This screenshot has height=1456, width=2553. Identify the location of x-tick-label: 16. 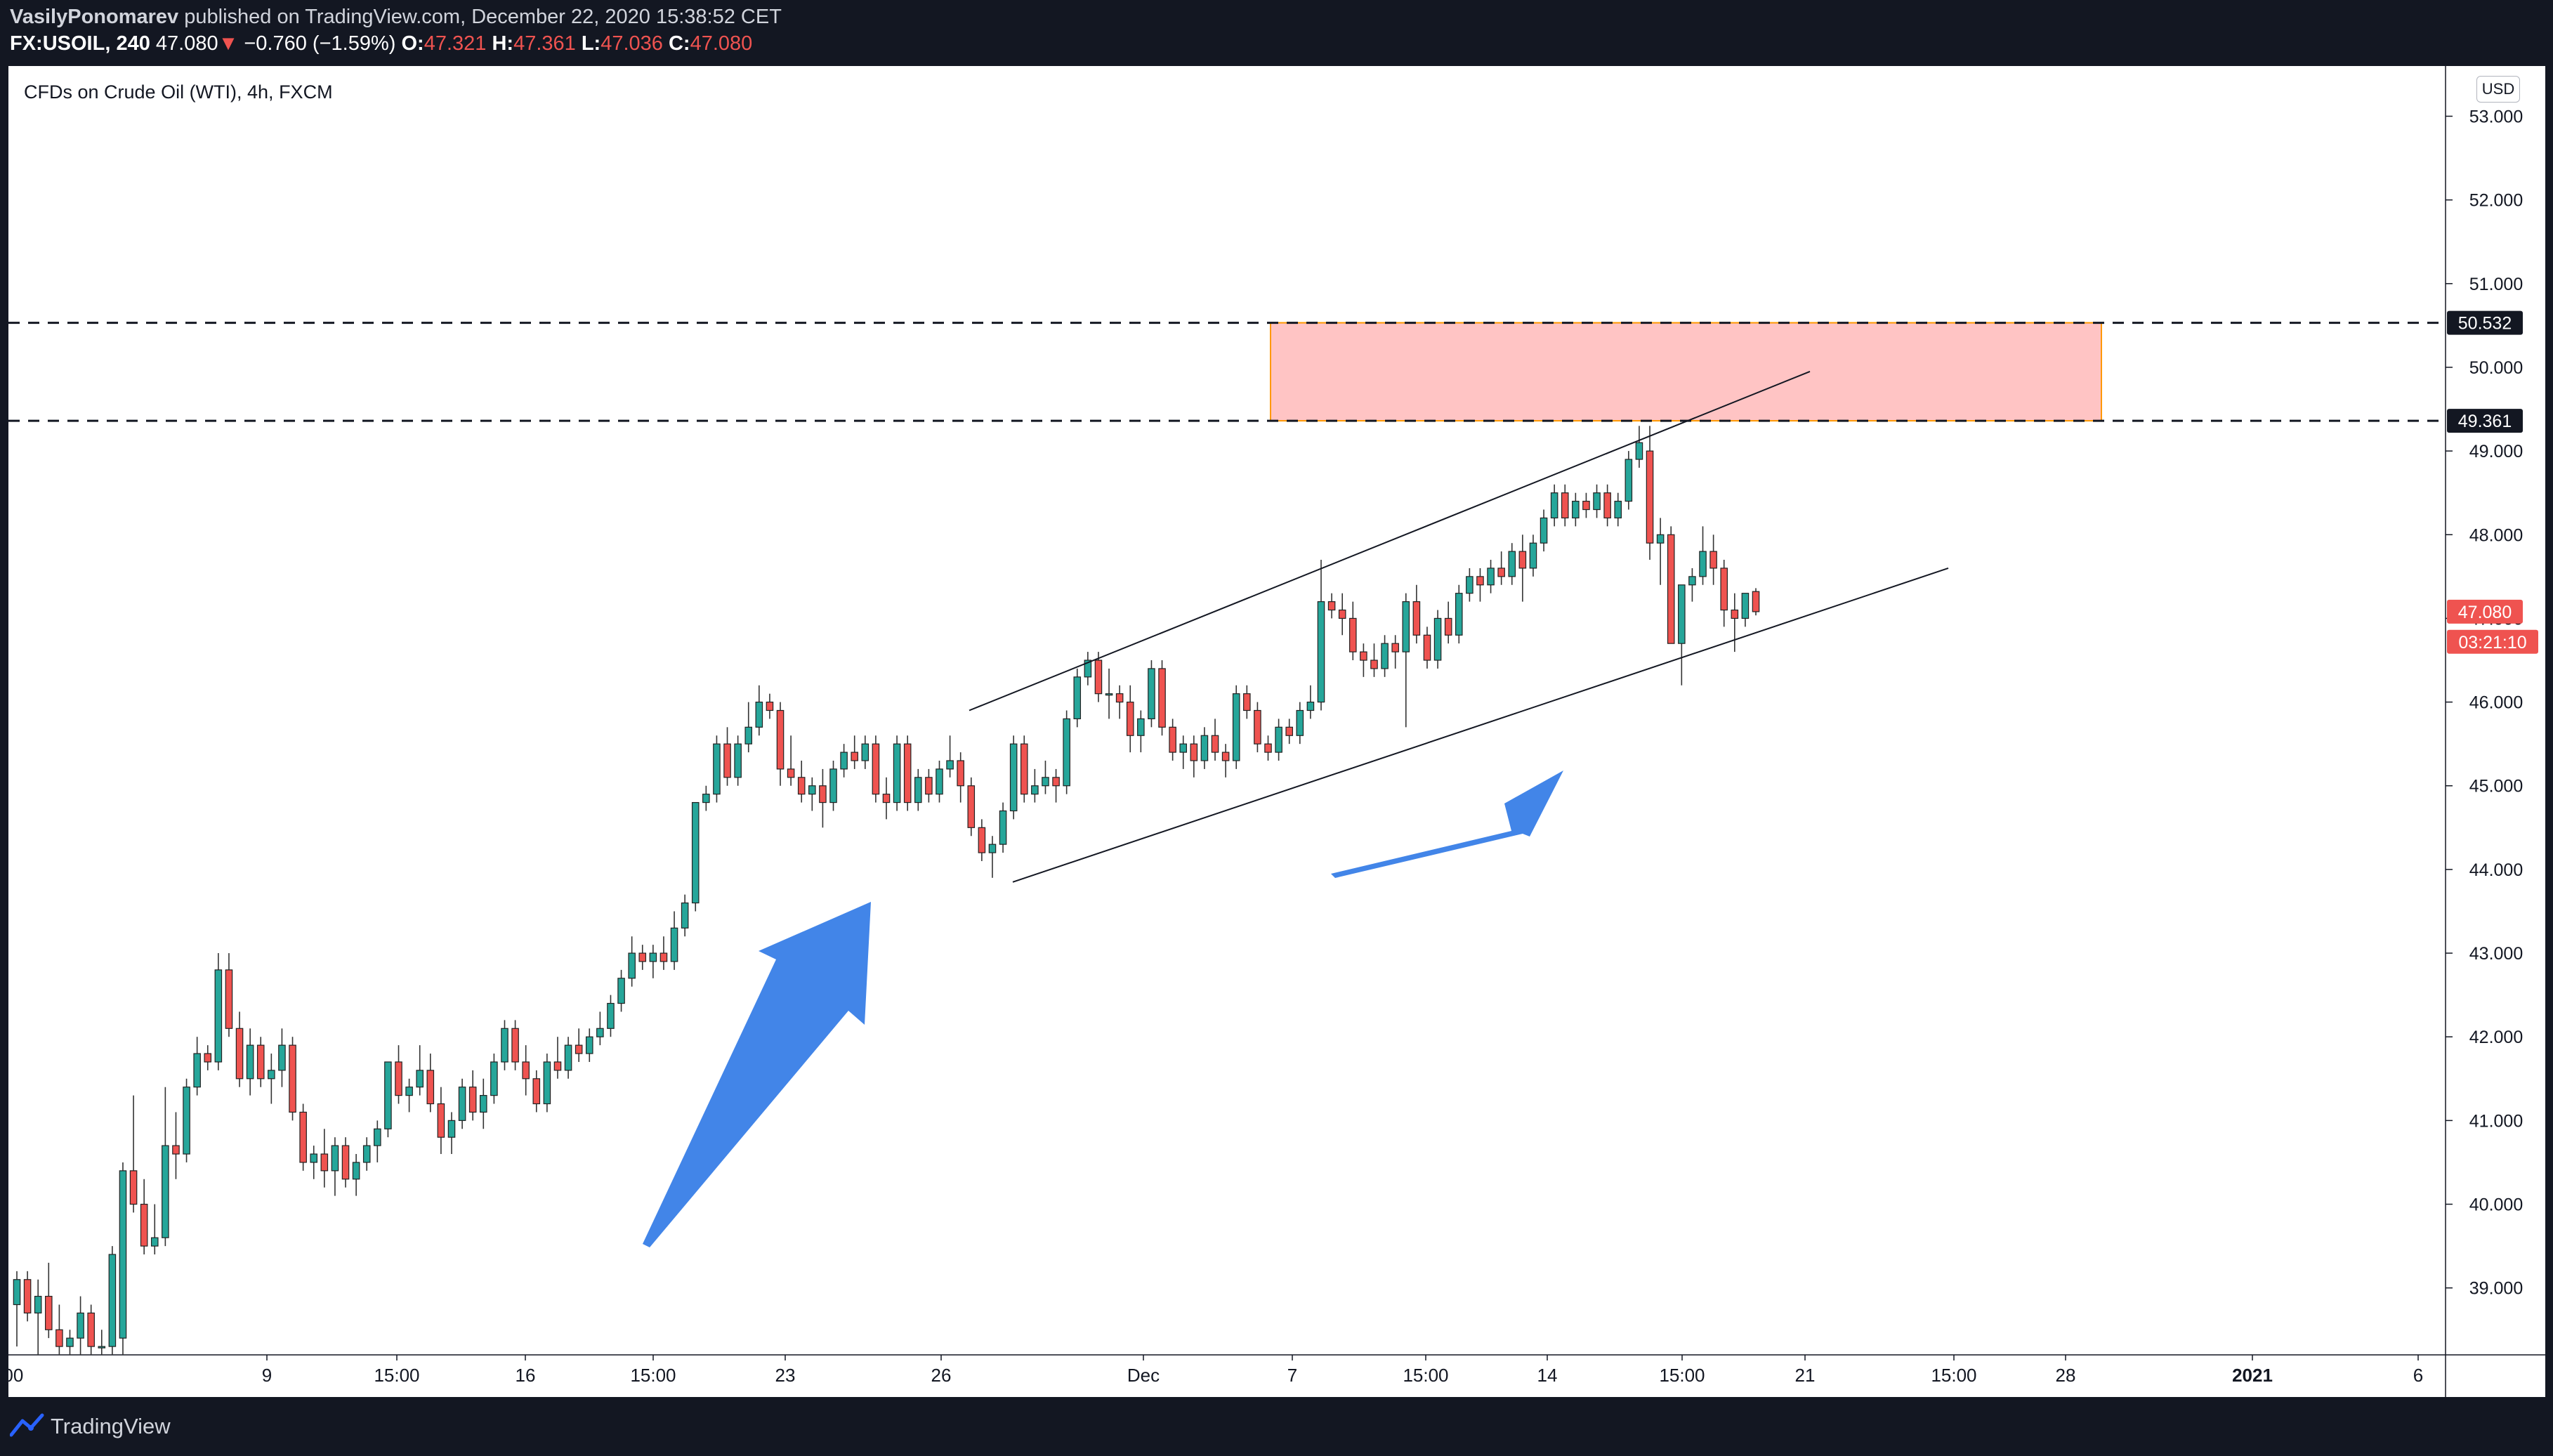
(526, 1375).